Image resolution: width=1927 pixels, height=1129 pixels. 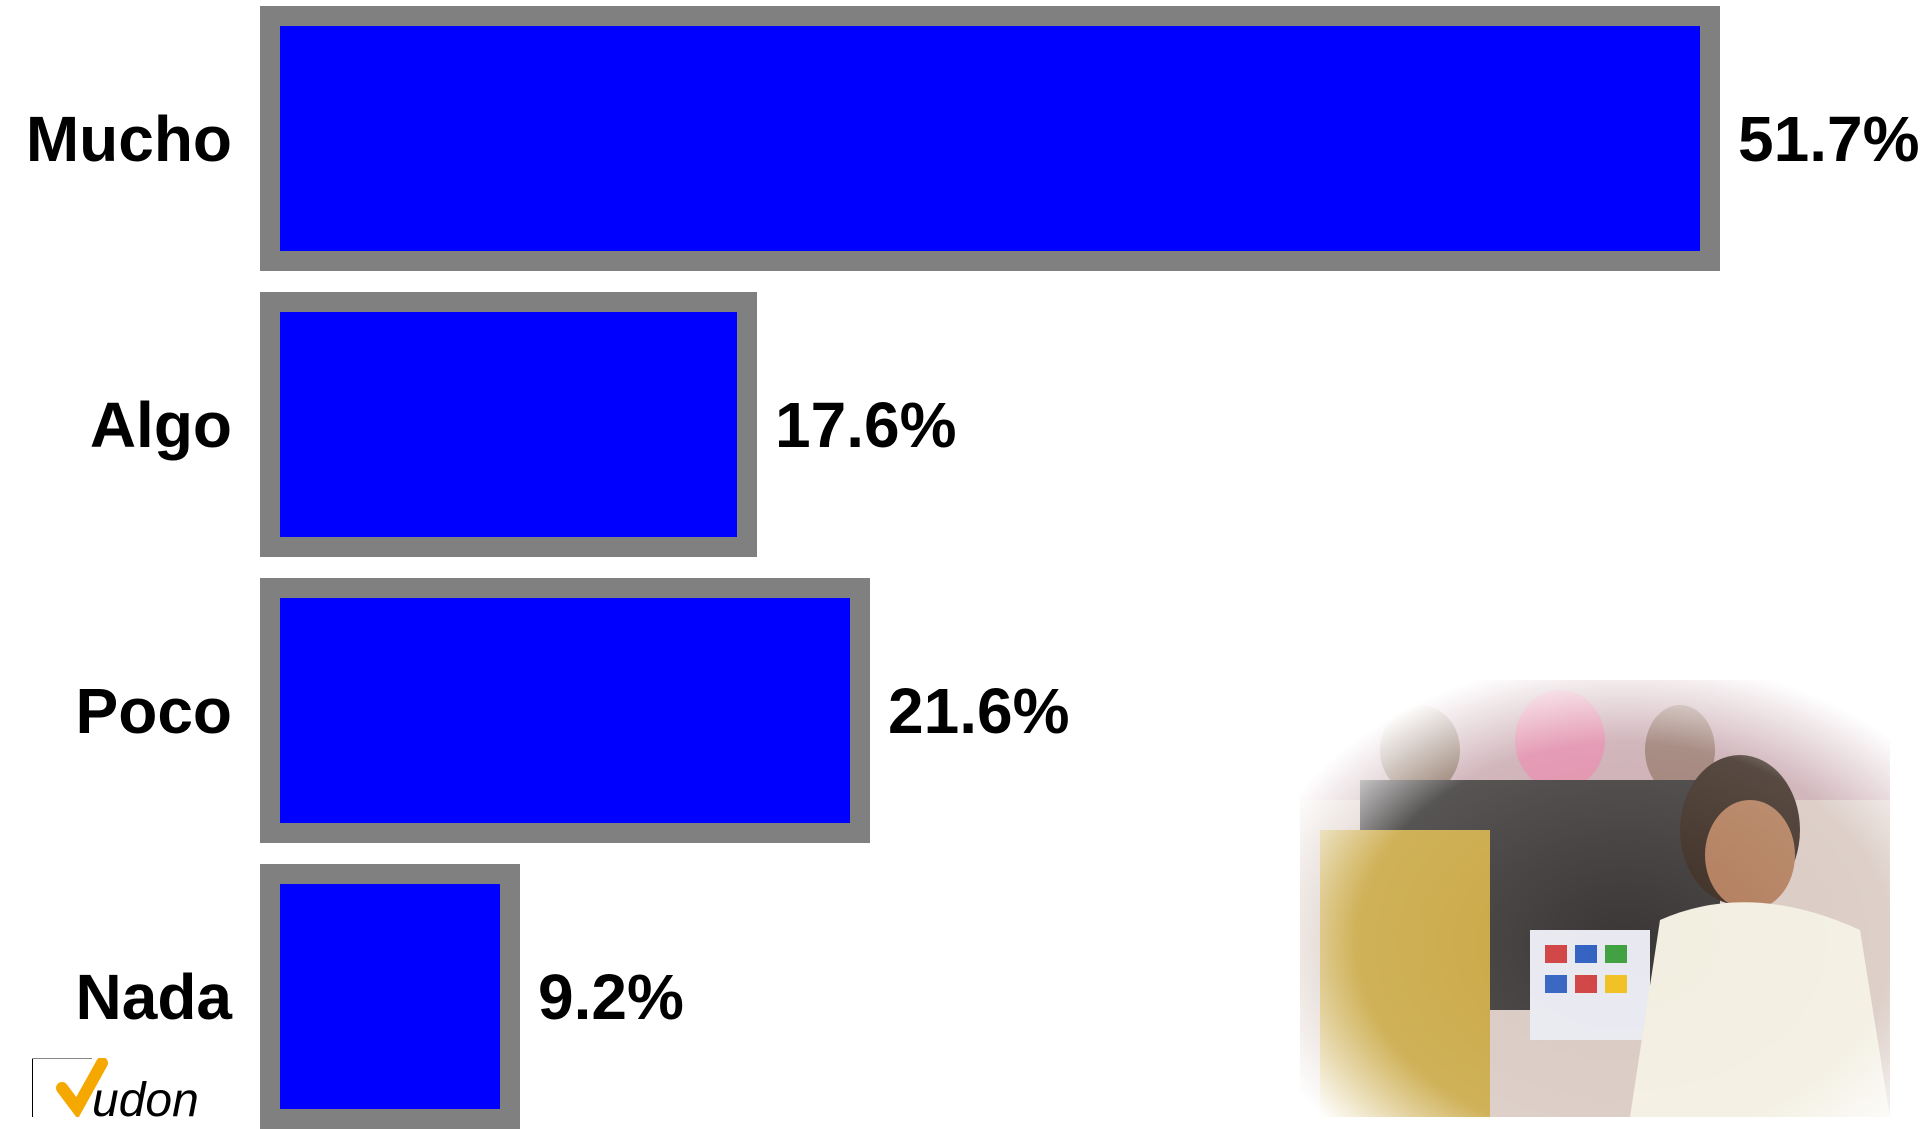 I want to click on voting-photo, so click(x=1595, y=898).